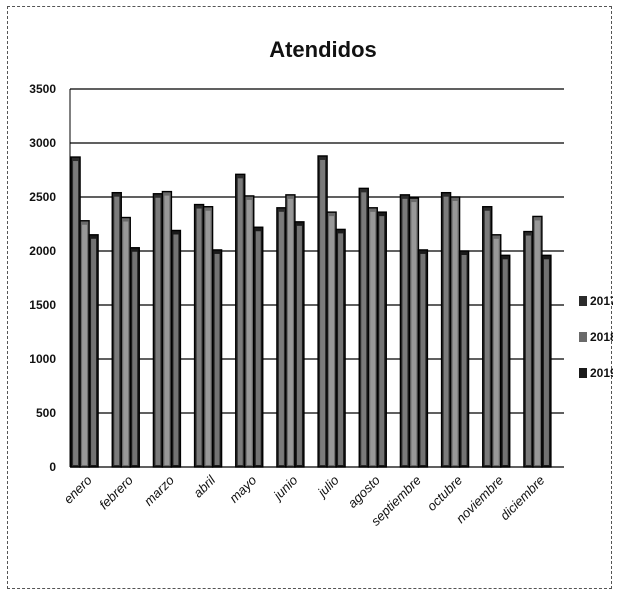  I want to click on x-tick-label: junio, so click(284, 488).